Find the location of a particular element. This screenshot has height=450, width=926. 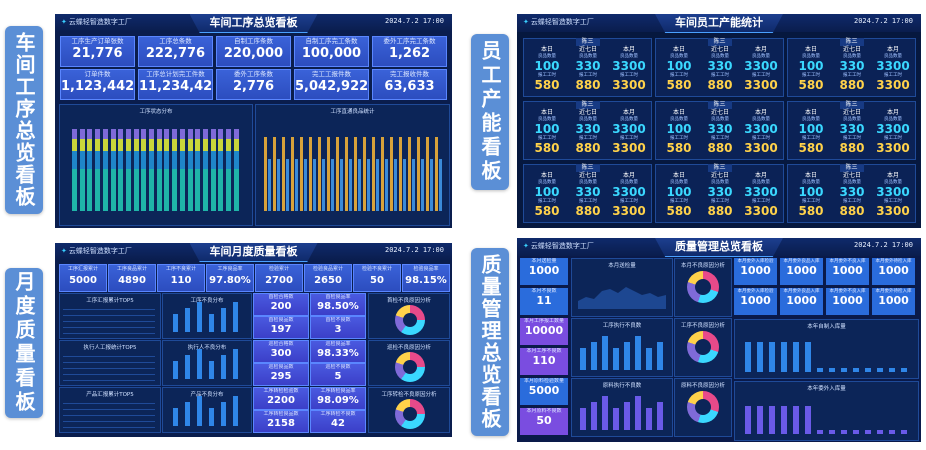

metric-value: 2200 is located at coordinates (281, 400).